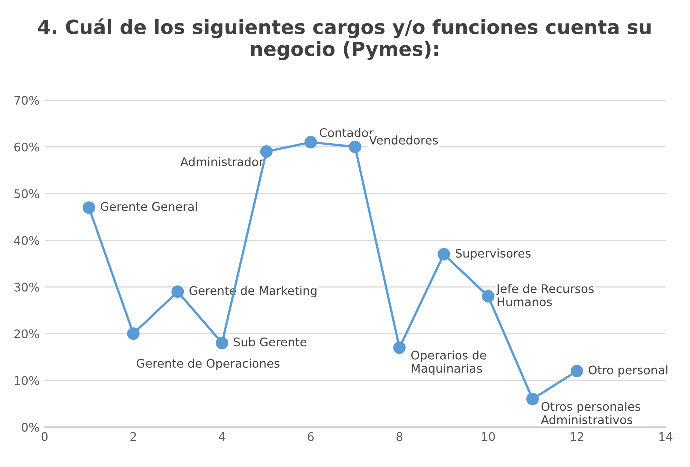  Describe the element at coordinates (27, 381) in the screenshot. I see `y-tick-label: 10%` at that location.